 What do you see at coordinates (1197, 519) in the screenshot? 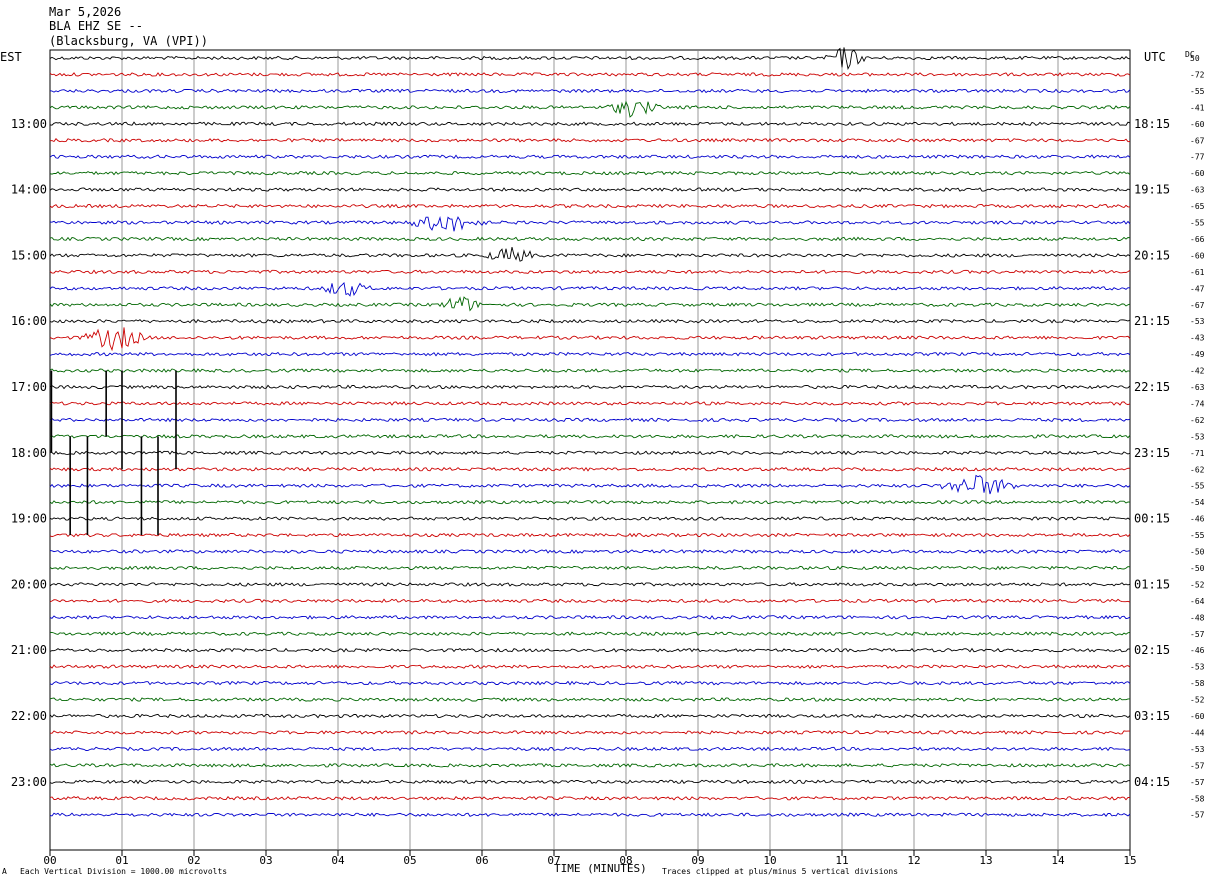
I see `dc-offset-value: -46` at bounding box center [1197, 519].